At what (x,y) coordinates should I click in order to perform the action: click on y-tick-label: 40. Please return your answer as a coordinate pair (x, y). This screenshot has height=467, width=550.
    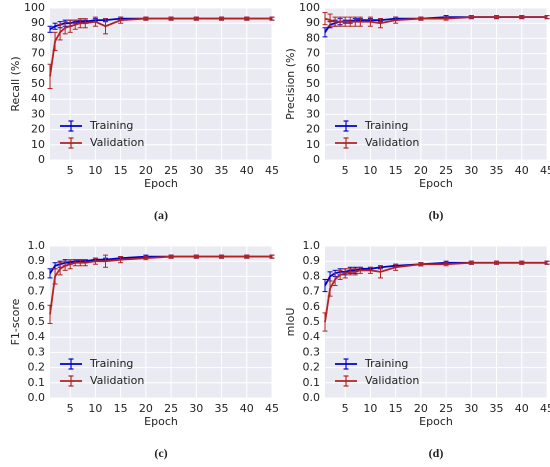
    Looking at the image, I should click on (38, 98).